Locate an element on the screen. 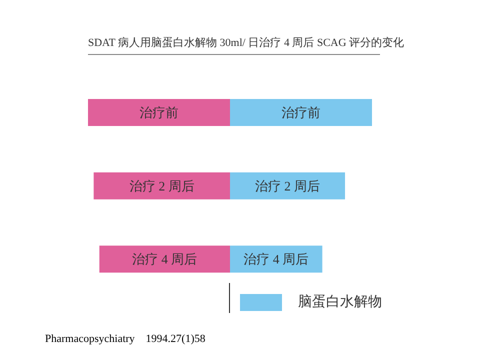 The width and height of the screenshot is (480, 359). legend-label: 脑蛋白水解物 is located at coordinates (340, 302).